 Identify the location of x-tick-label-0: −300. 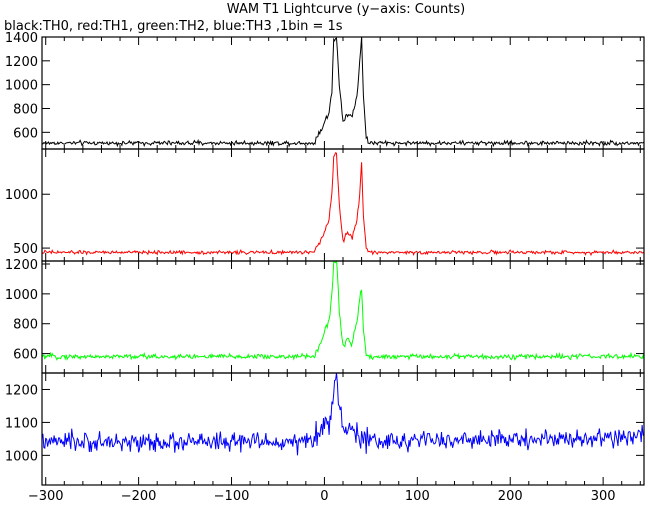
(46, 496).